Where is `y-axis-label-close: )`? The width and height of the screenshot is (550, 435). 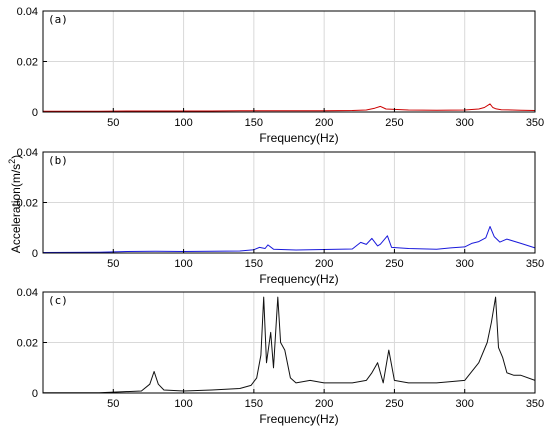
y-axis-label-close: ) is located at coordinates (16, 157).